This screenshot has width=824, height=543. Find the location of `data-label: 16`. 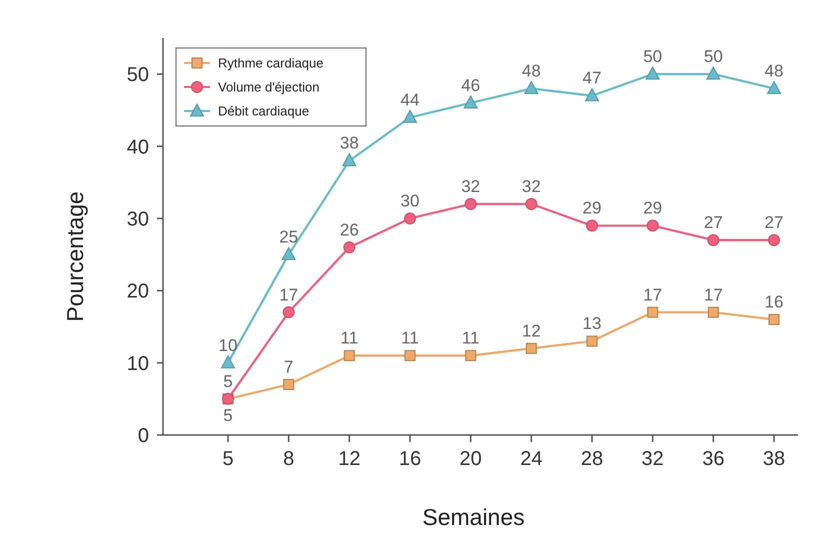

data-label: 16 is located at coordinates (774, 302).